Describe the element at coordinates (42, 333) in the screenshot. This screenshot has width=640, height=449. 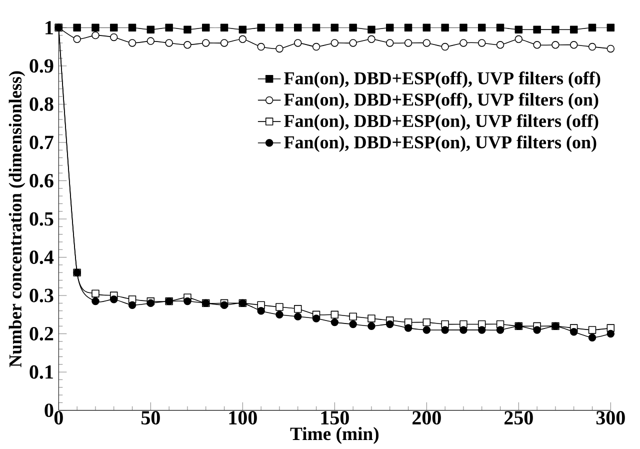
I see `y-tick-label: 0.2` at that location.